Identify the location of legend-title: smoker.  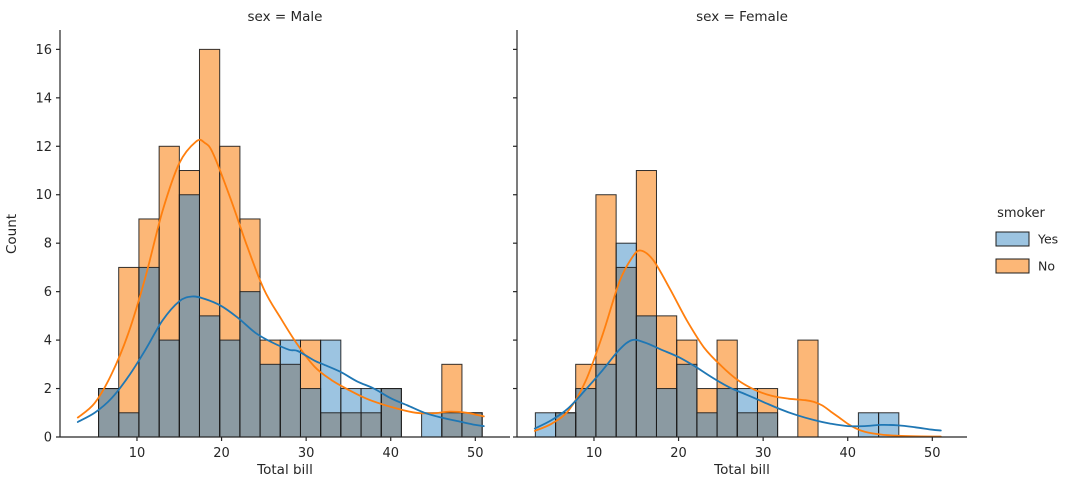
(1021, 213).